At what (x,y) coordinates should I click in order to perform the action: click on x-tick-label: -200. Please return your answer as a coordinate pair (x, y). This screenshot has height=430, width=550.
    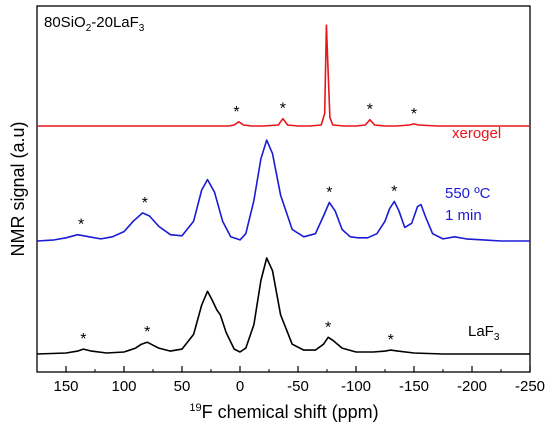
    Looking at the image, I should click on (472, 386).